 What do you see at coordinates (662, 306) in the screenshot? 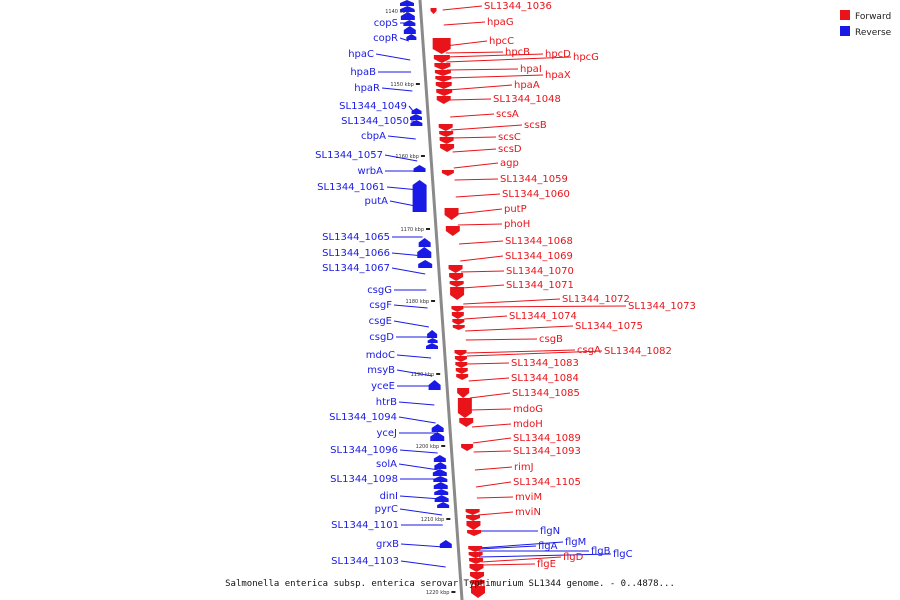
I see `forward-gene-label: SL1344_1073` at bounding box center [662, 306].